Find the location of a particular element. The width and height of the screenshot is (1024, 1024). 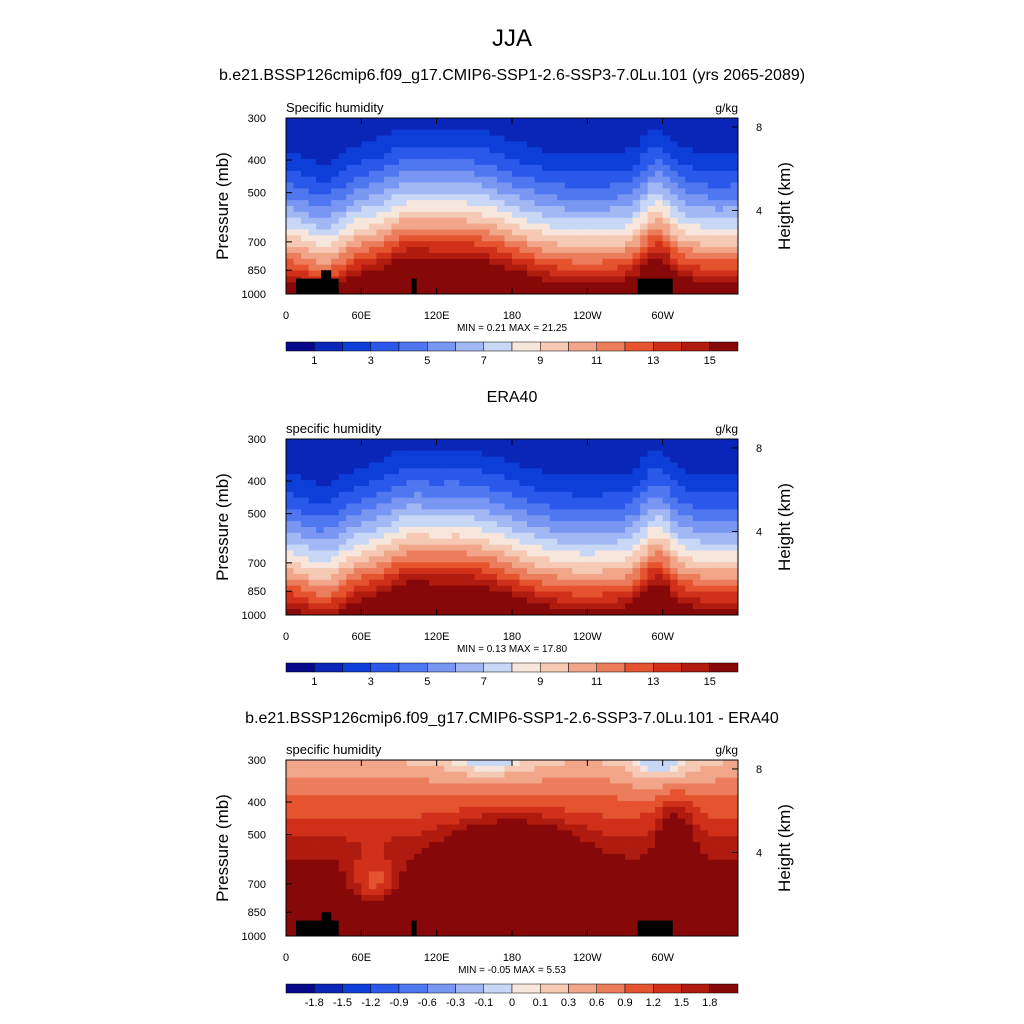

colorbar-swatch is located at coordinates (441, 346).